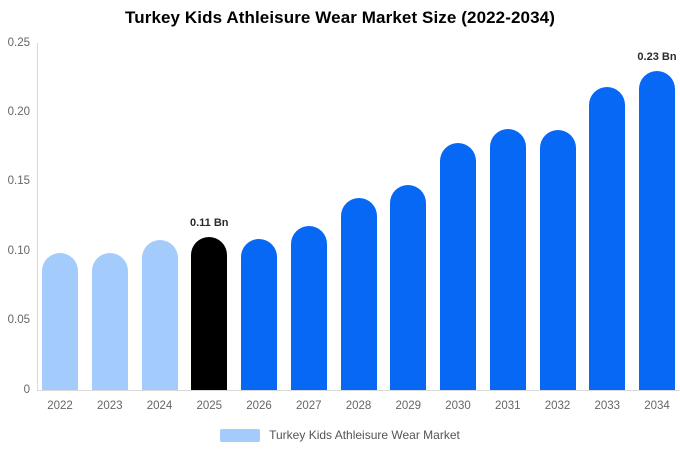 The width and height of the screenshot is (680, 450). I want to click on bar-2022, so click(60, 321).